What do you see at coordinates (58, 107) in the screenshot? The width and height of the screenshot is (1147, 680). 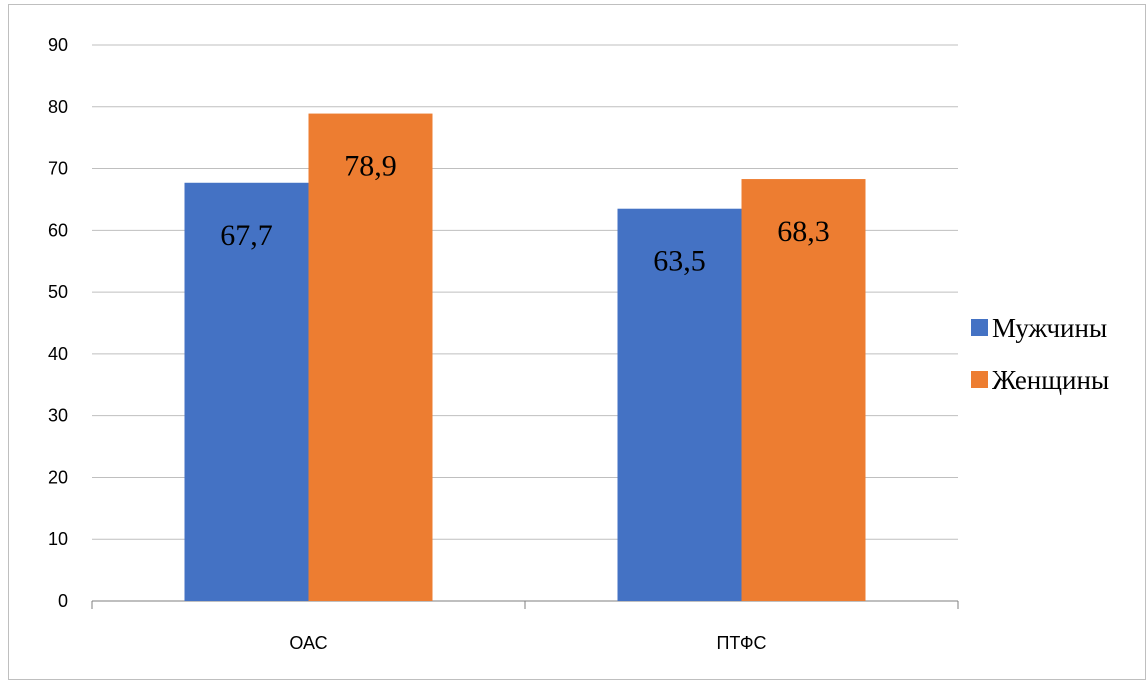 I see `y-tick-label: 80` at bounding box center [58, 107].